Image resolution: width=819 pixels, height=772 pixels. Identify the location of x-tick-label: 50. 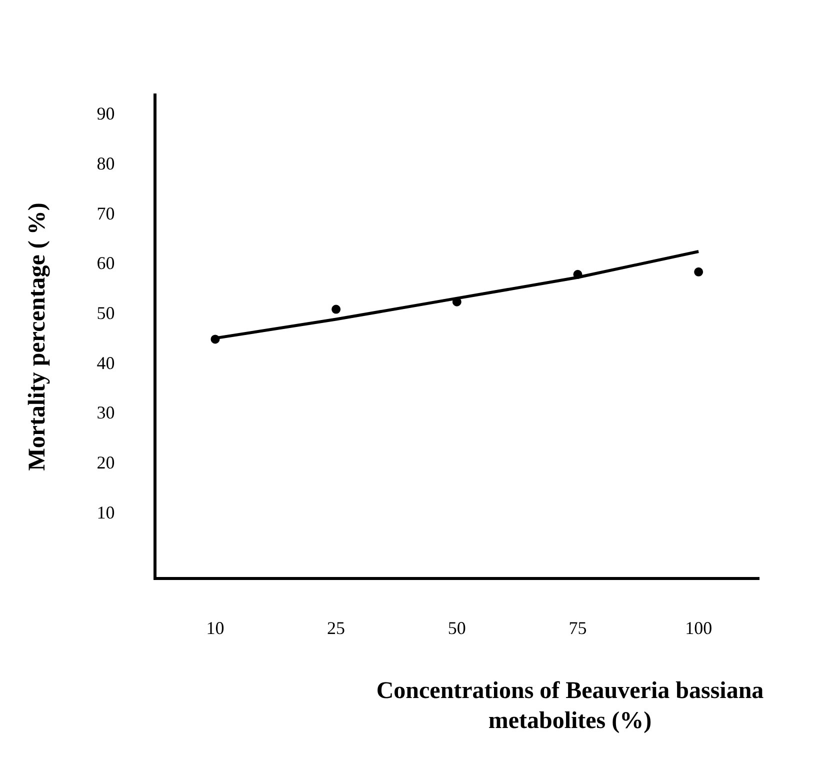
(457, 628).